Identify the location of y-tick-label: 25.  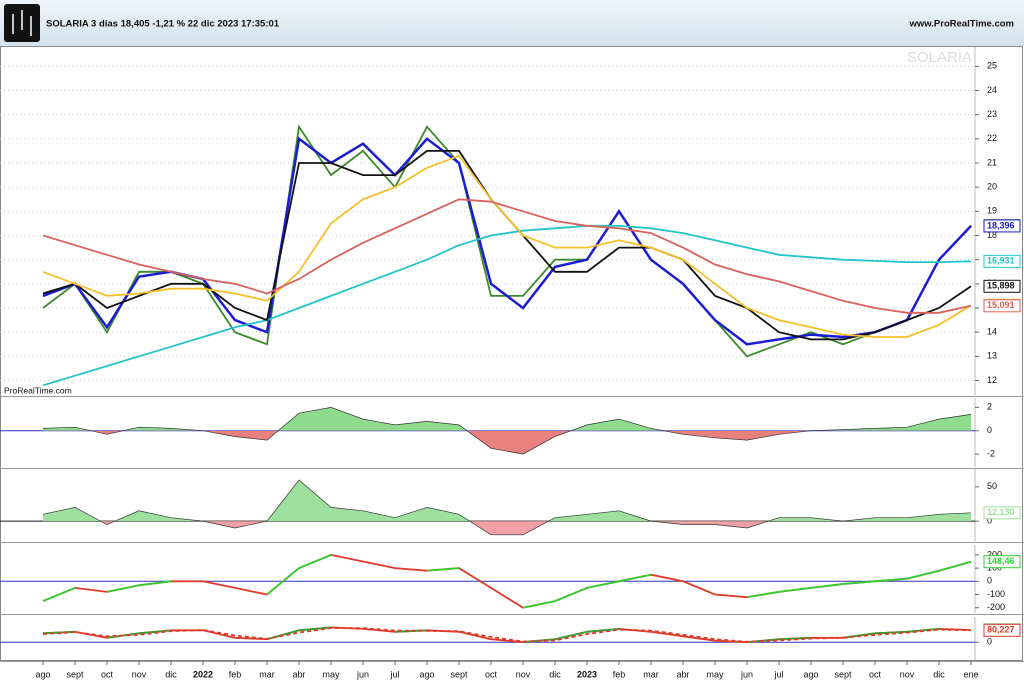
(992, 66).